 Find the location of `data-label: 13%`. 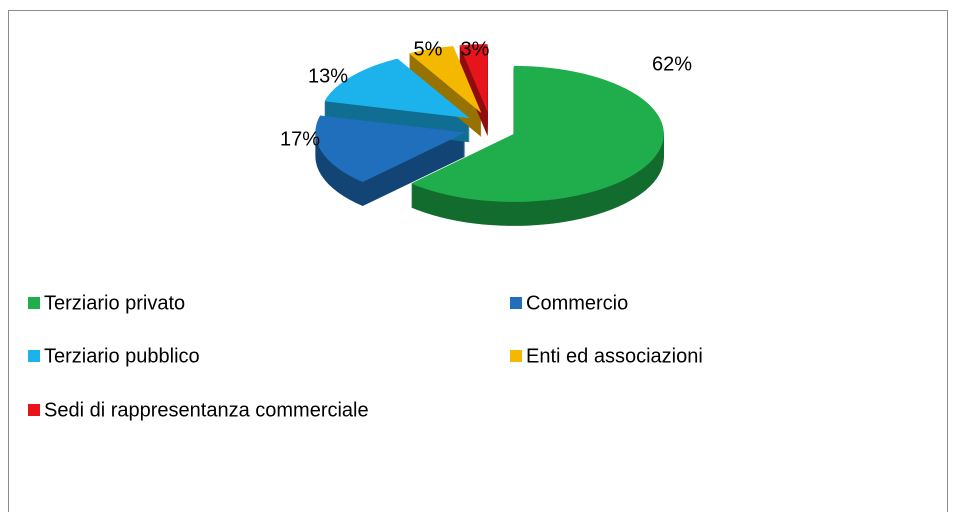

data-label: 13% is located at coordinates (328, 76).